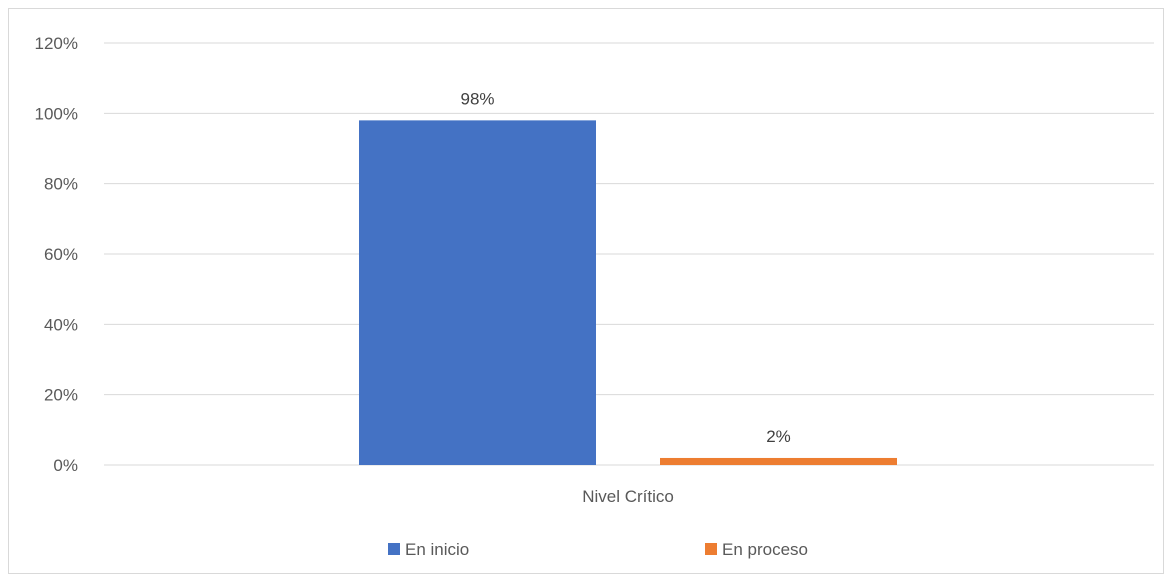 The height and width of the screenshot is (582, 1172). What do you see at coordinates (477, 98) in the screenshot?
I see `data-label: 98%` at bounding box center [477, 98].